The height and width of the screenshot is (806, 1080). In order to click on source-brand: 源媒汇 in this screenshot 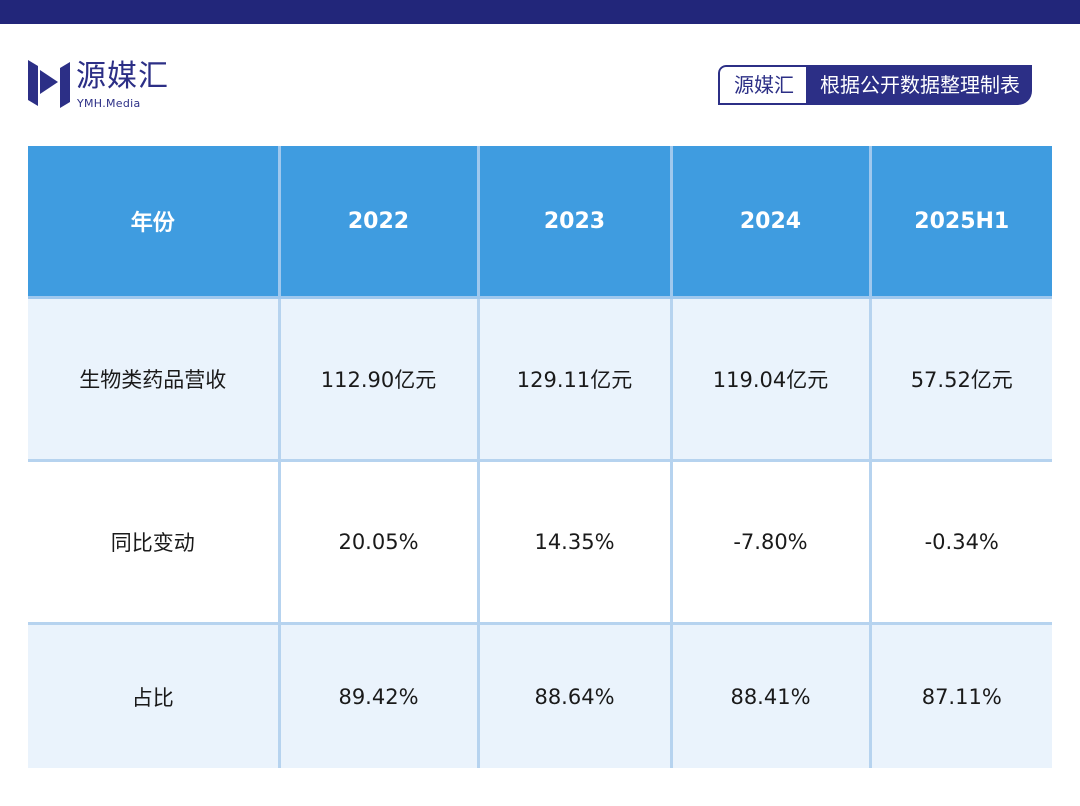, I will do `click(762, 85)`.